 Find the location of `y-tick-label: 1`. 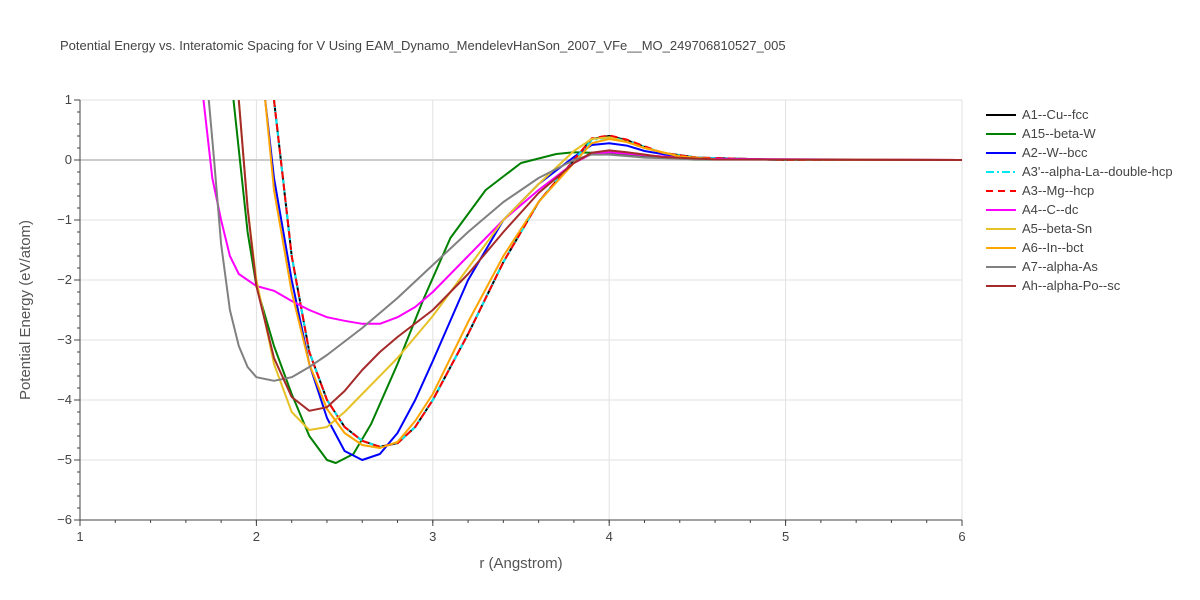

y-tick-label: 1 is located at coordinates (68, 99).